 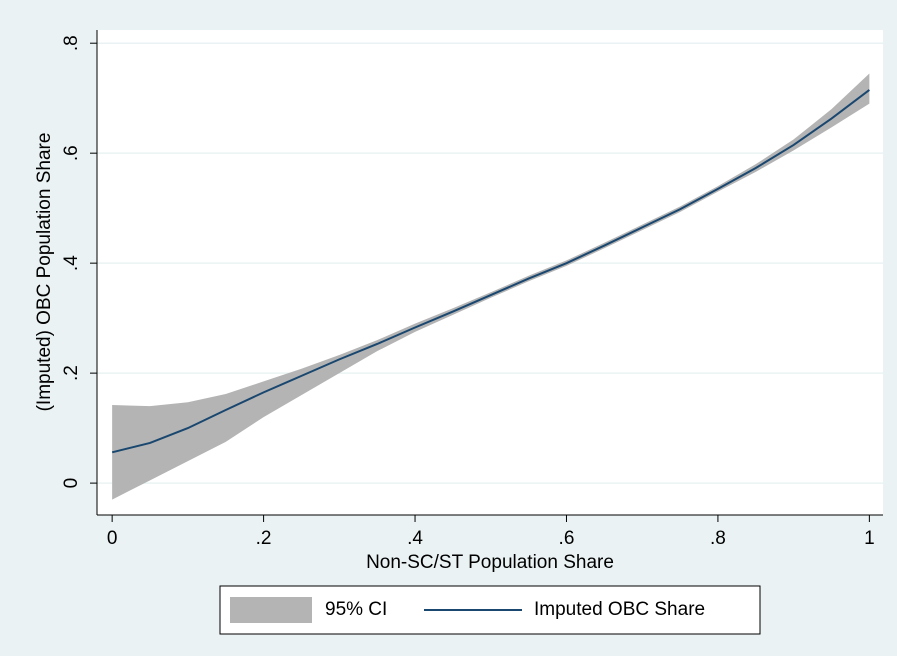 I want to click on y-tick-label: .4, so click(x=71, y=263).